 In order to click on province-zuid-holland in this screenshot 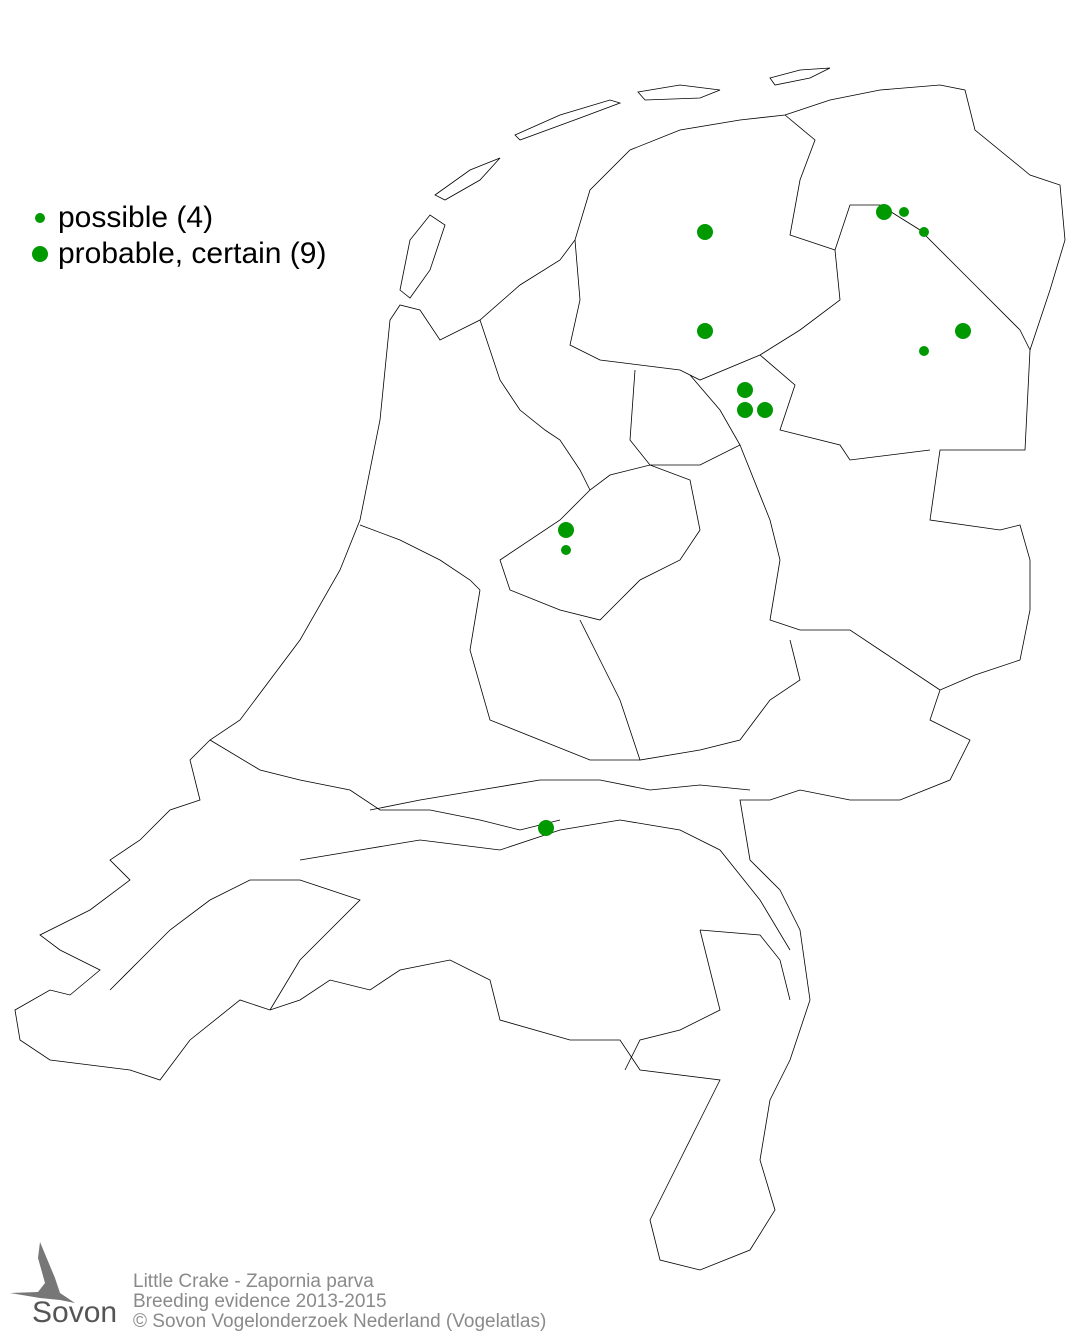, I will do `click(385, 785)`.